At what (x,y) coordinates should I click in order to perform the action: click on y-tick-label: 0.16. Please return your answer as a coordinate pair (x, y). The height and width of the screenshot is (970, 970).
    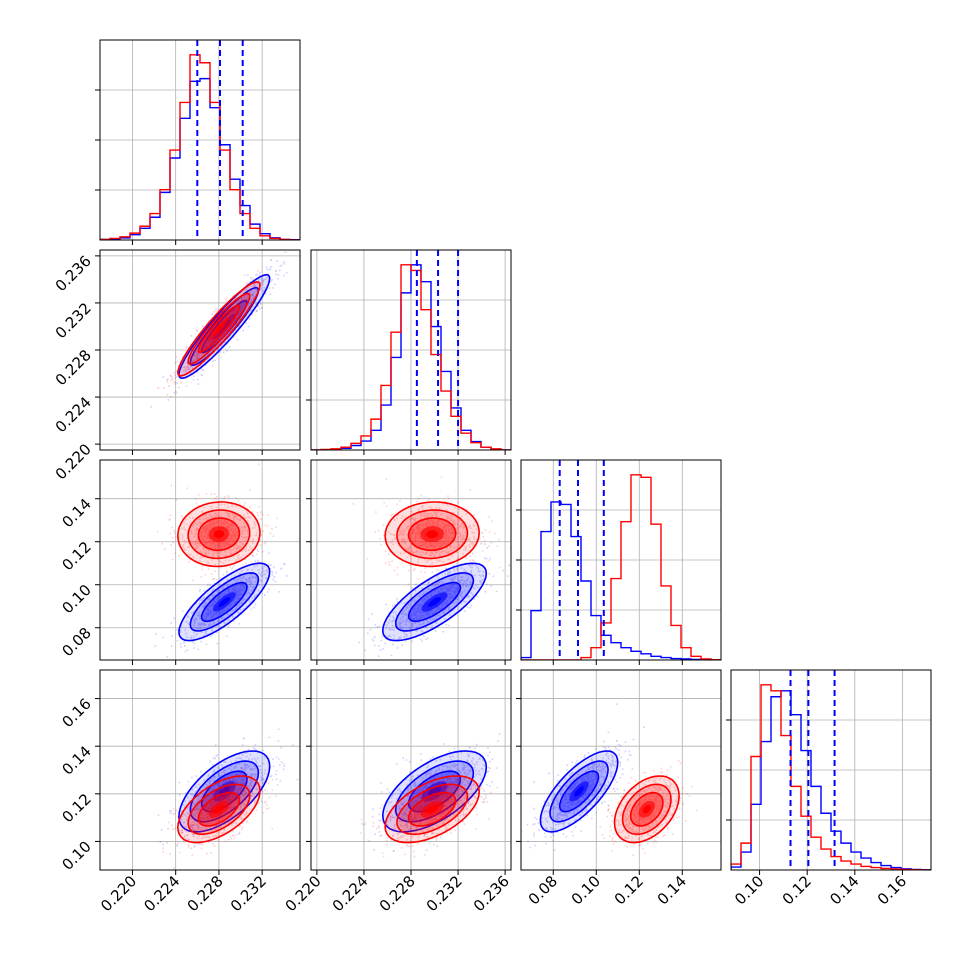
    Looking at the image, I should click on (76, 713).